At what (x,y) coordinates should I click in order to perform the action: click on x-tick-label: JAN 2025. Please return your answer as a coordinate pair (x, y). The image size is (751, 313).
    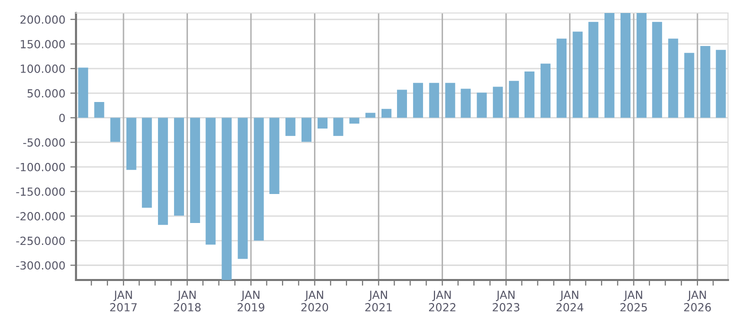
    Looking at the image, I should click on (633, 301).